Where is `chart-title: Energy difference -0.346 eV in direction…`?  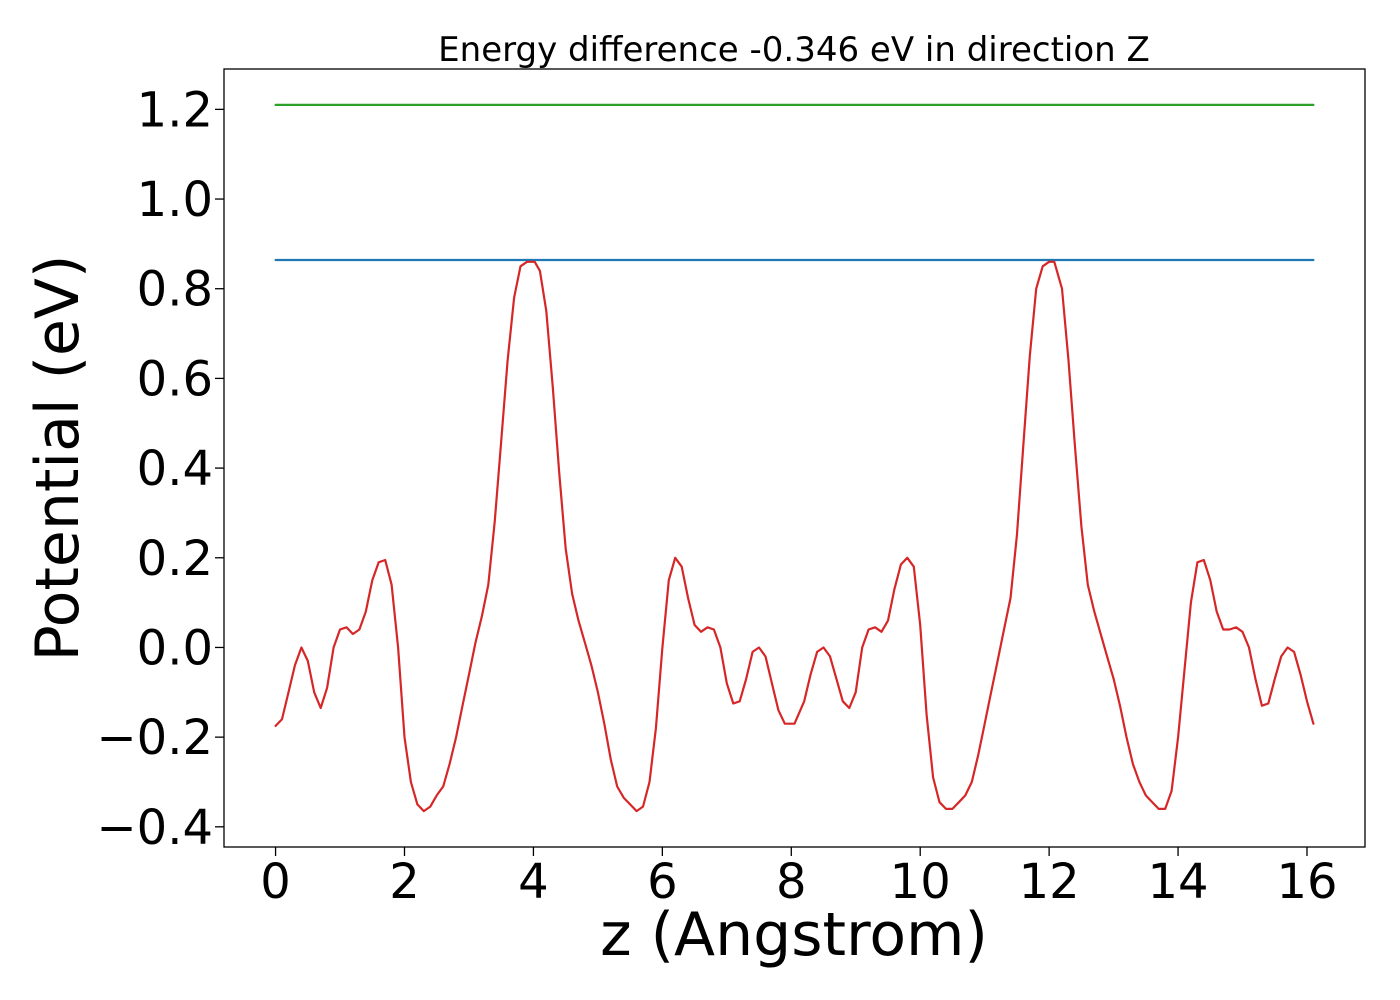 chart-title: Energy difference -0.346 eV in direction… is located at coordinates (794, 50).